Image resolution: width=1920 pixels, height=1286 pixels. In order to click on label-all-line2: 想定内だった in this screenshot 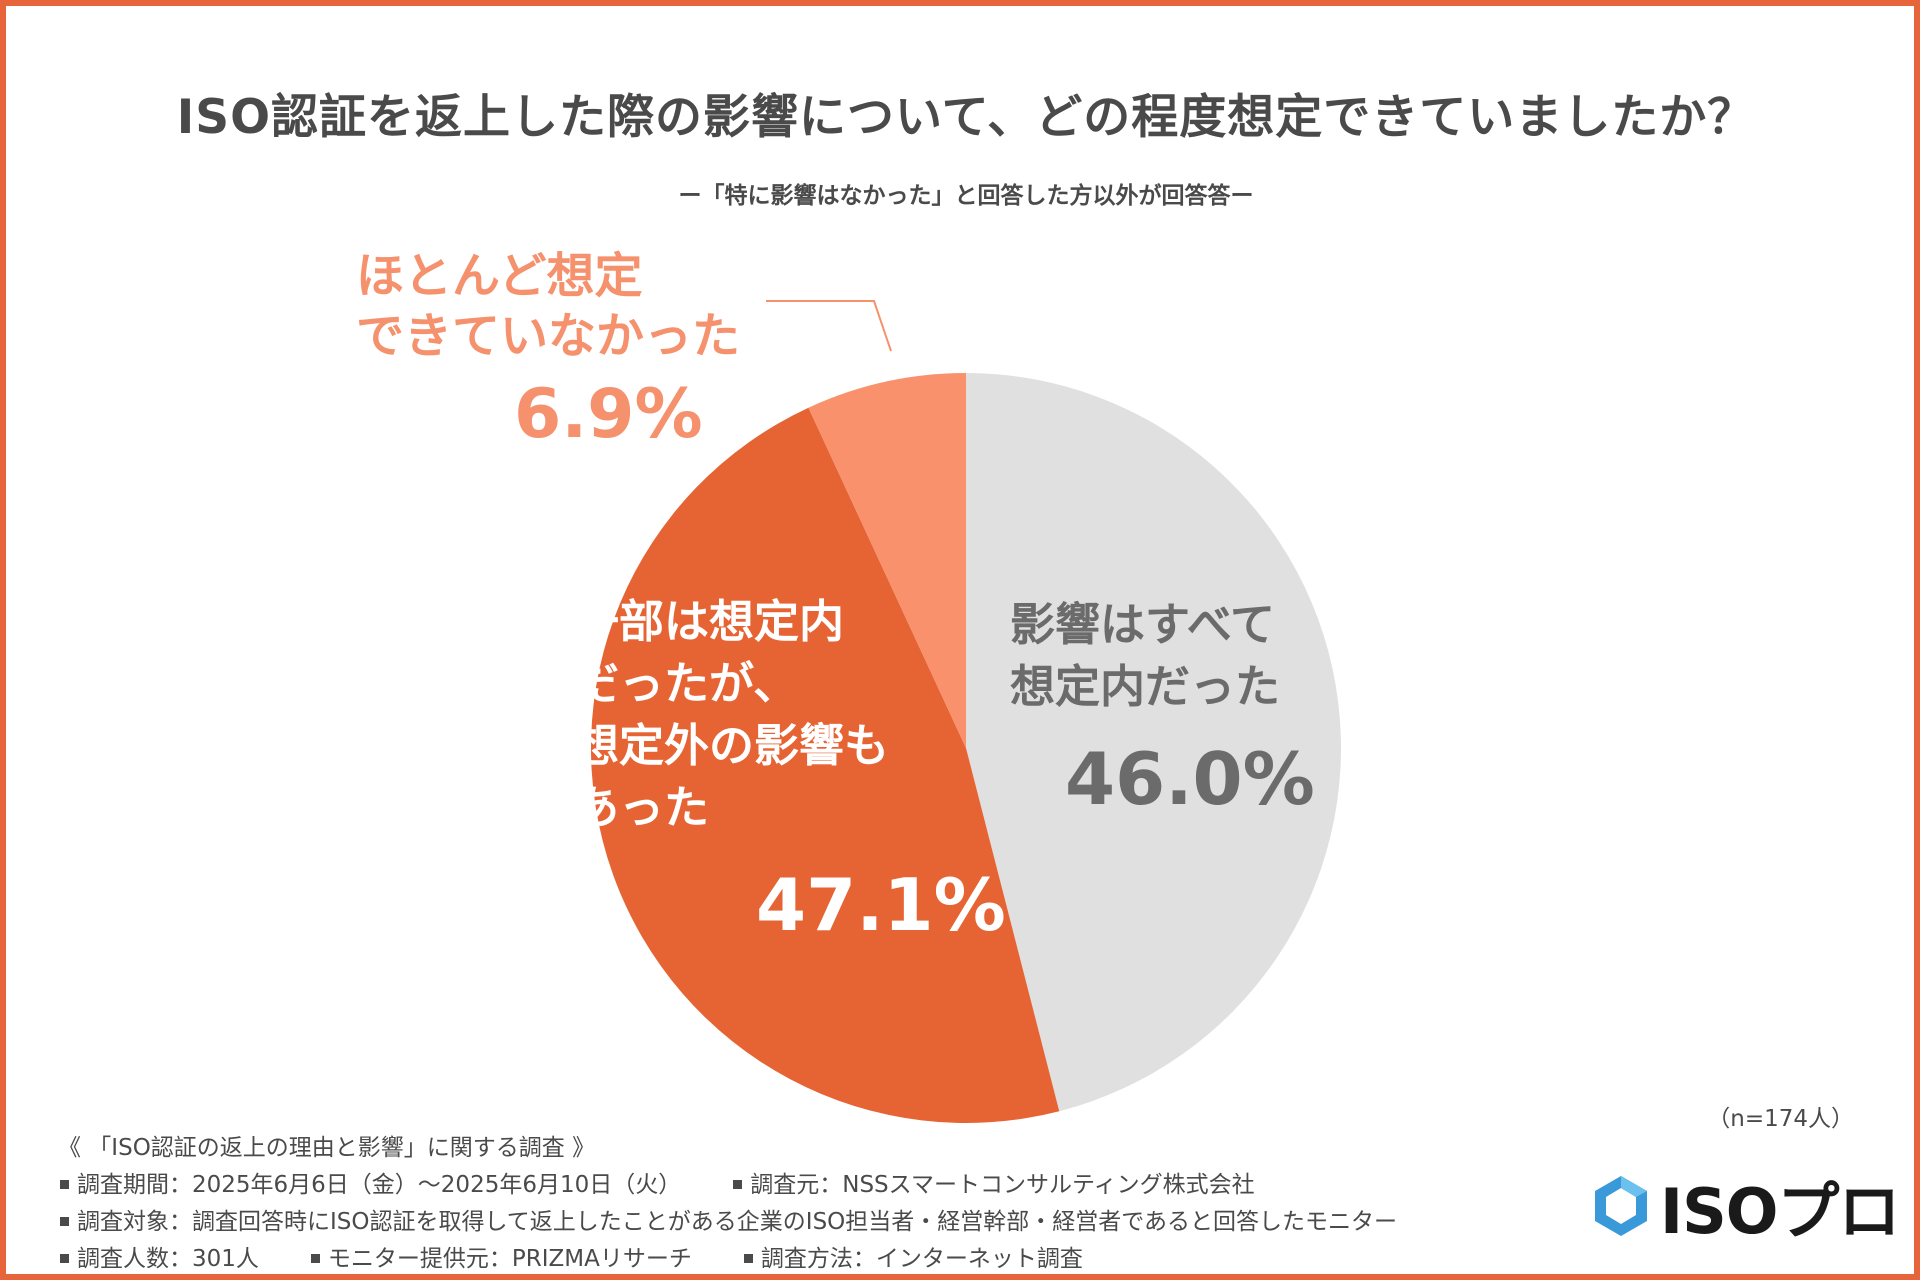, I will do `click(1145, 687)`.